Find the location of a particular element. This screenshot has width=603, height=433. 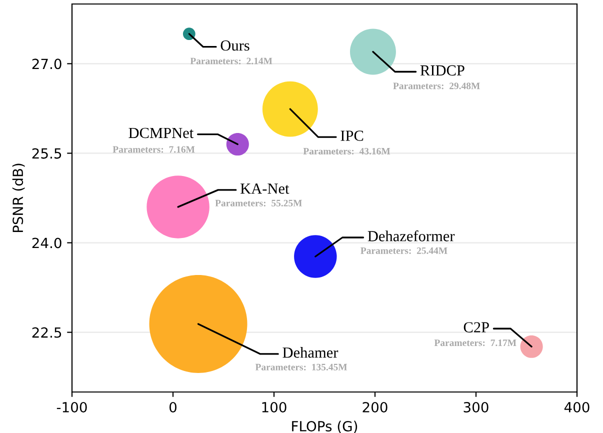

annotation: Dehamer is located at coordinates (310, 352).